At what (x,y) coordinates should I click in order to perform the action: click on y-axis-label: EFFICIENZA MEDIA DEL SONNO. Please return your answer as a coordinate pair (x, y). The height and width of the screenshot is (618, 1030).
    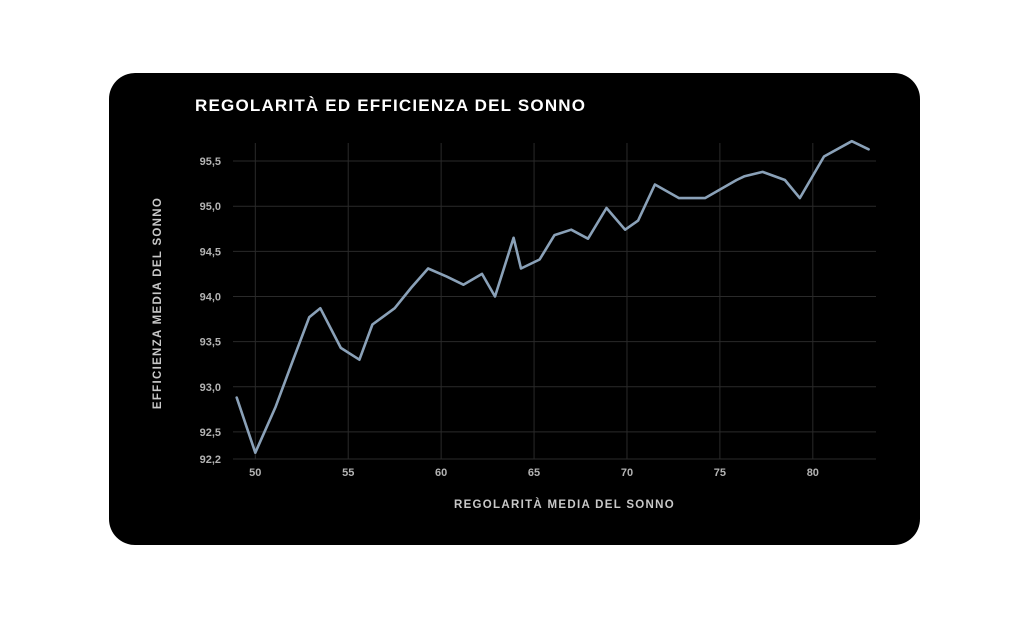
    Looking at the image, I should click on (158, 303).